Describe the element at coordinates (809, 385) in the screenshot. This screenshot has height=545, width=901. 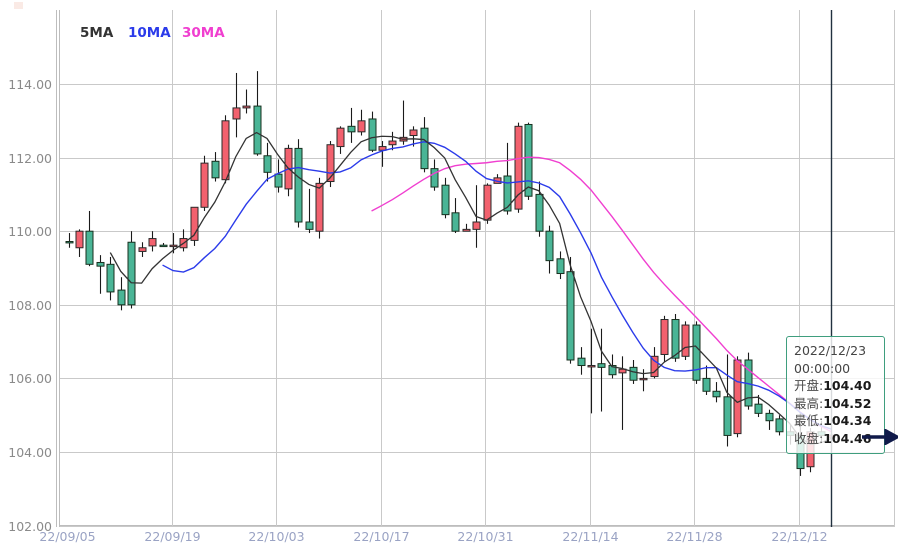
I see `tooltip-open-label: 开盘:` at that location.